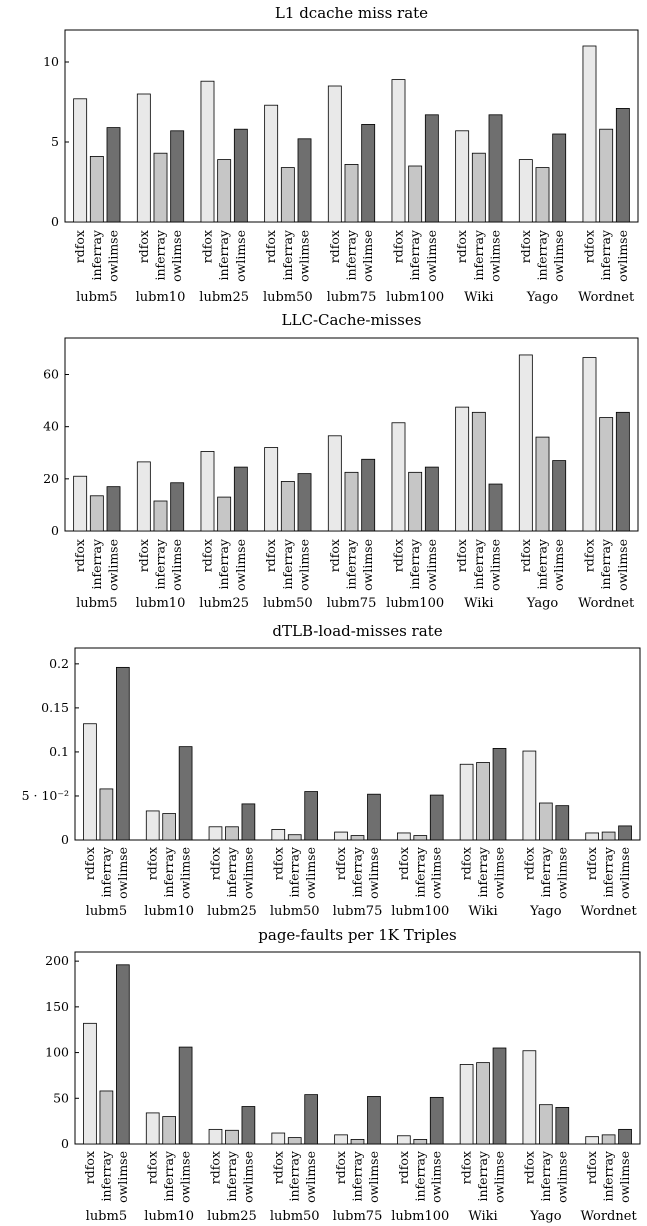 The height and width of the screenshot is (1226, 647). I want to click on chart-title: dTLB-load-misses rate, so click(357, 631).